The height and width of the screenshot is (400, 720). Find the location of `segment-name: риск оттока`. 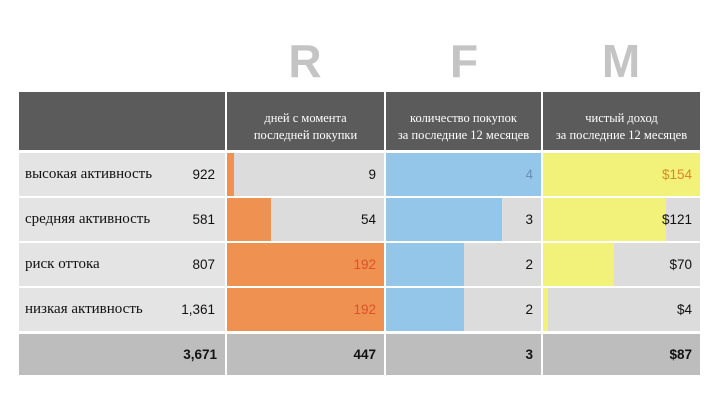

segment-name: риск оттока is located at coordinates (62, 264).